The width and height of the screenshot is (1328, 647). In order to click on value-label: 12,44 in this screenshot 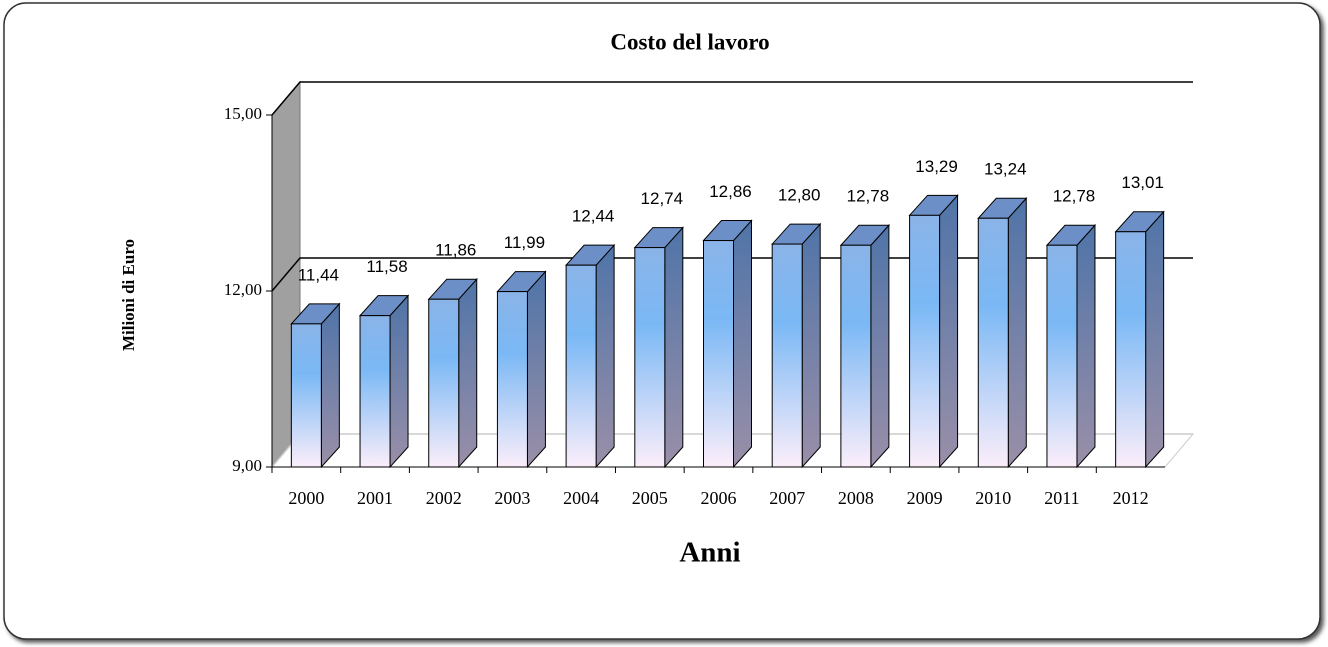, I will do `click(593, 216)`.